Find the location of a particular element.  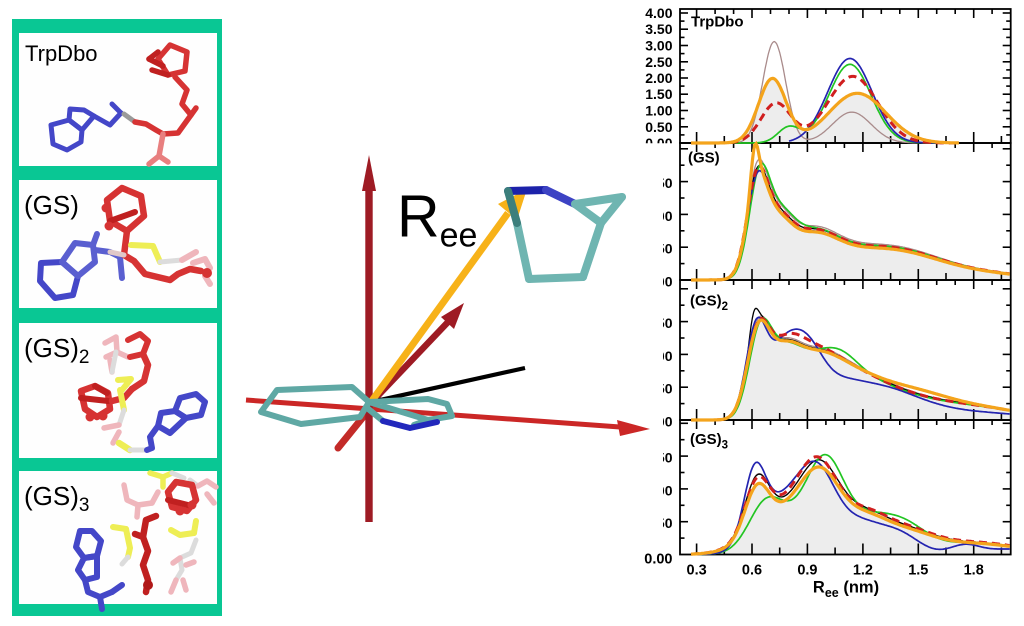

svg-text: 4.00 is located at coordinates (658, 13).